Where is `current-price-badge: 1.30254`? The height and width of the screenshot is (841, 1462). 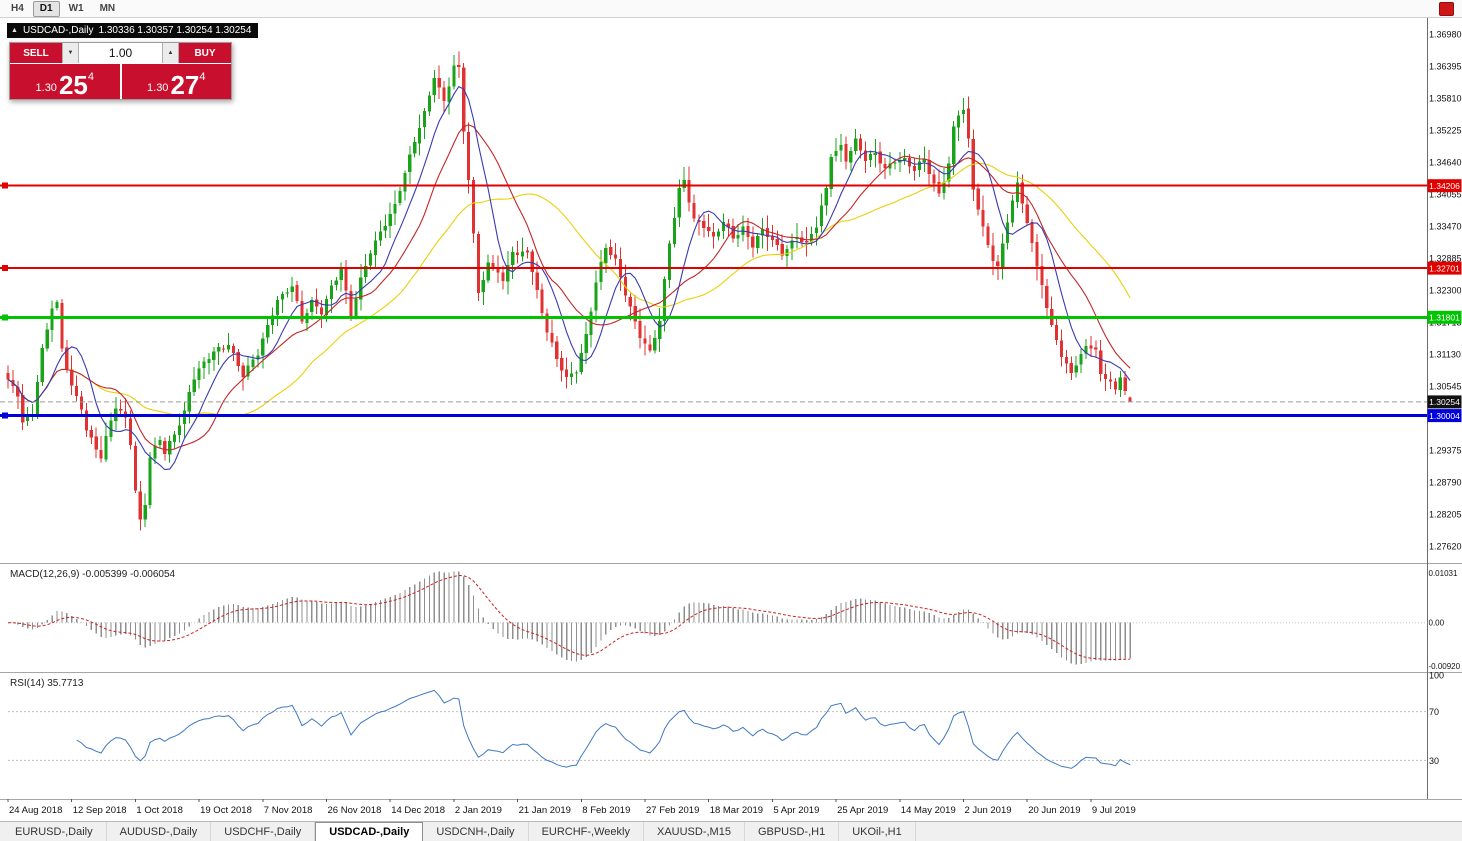
current-price-badge: 1.30254 is located at coordinates (1444, 402).